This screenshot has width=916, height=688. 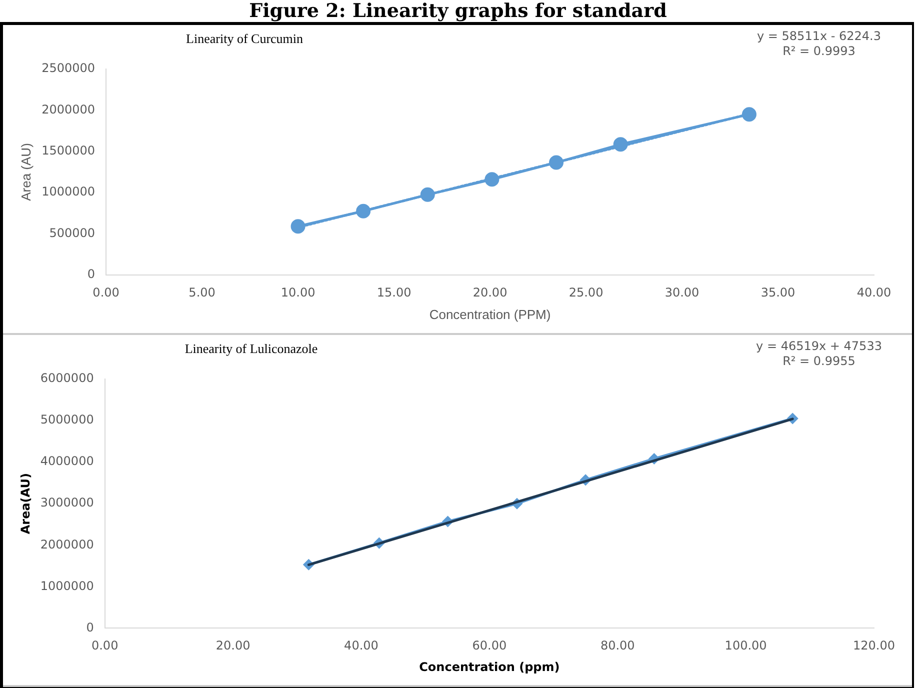 What do you see at coordinates (202, 292) in the screenshot?
I see `x-tick-label: 5.00` at bounding box center [202, 292].